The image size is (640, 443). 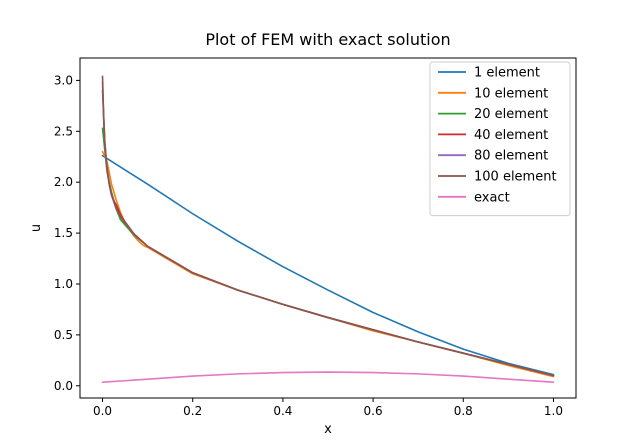 What do you see at coordinates (511, 114) in the screenshot?
I see `legend-entry: 20 element` at bounding box center [511, 114].